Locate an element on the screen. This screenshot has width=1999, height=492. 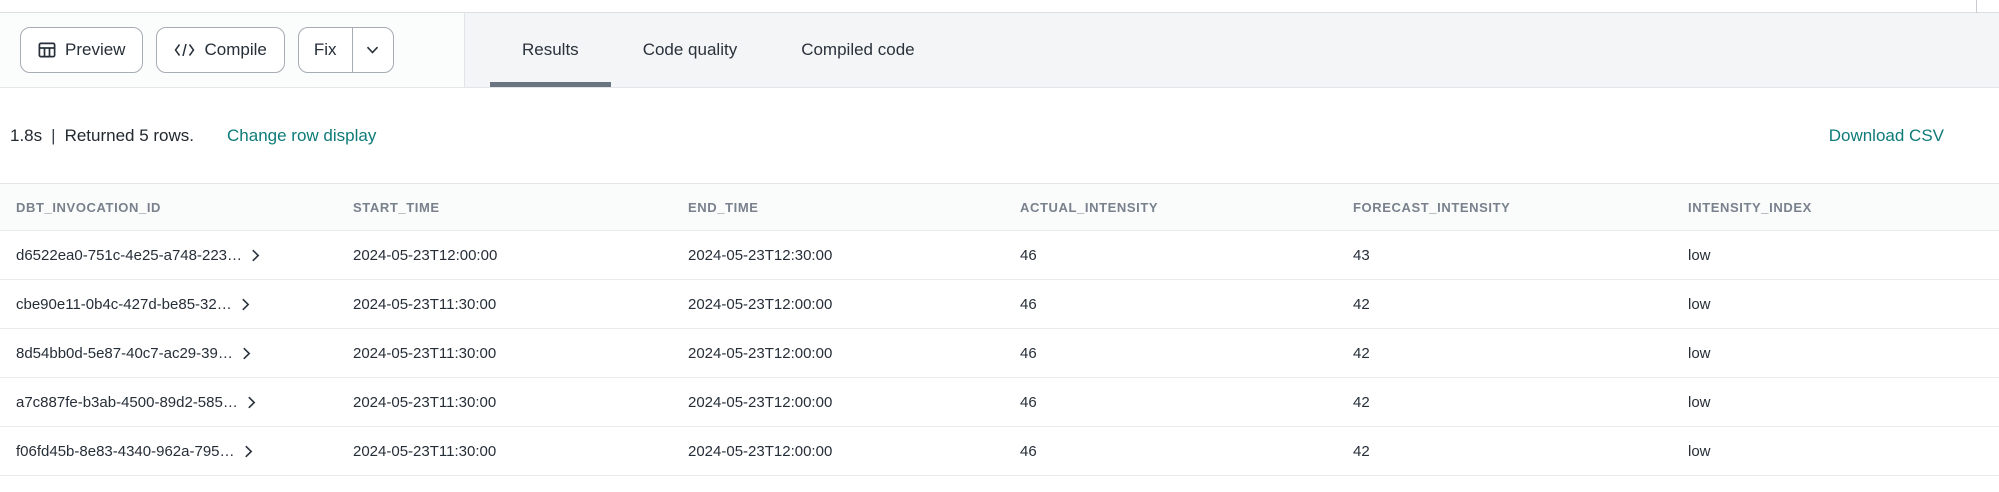
tab-results: Results is located at coordinates (550, 50).